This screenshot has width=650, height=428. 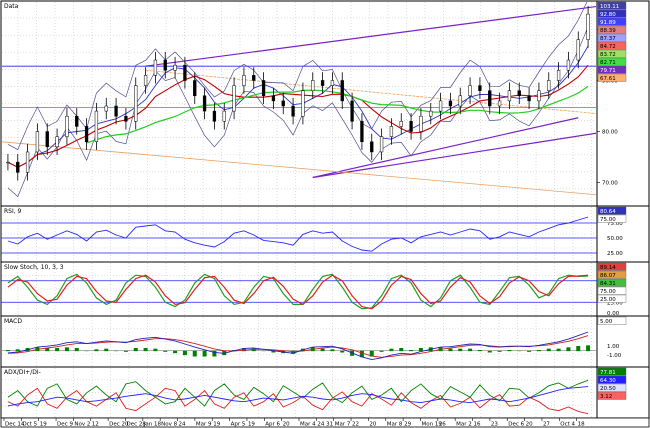 What do you see at coordinates (546, 425) in the screenshot?
I see `x-tick-label: 27` at bounding box center [546, 425].